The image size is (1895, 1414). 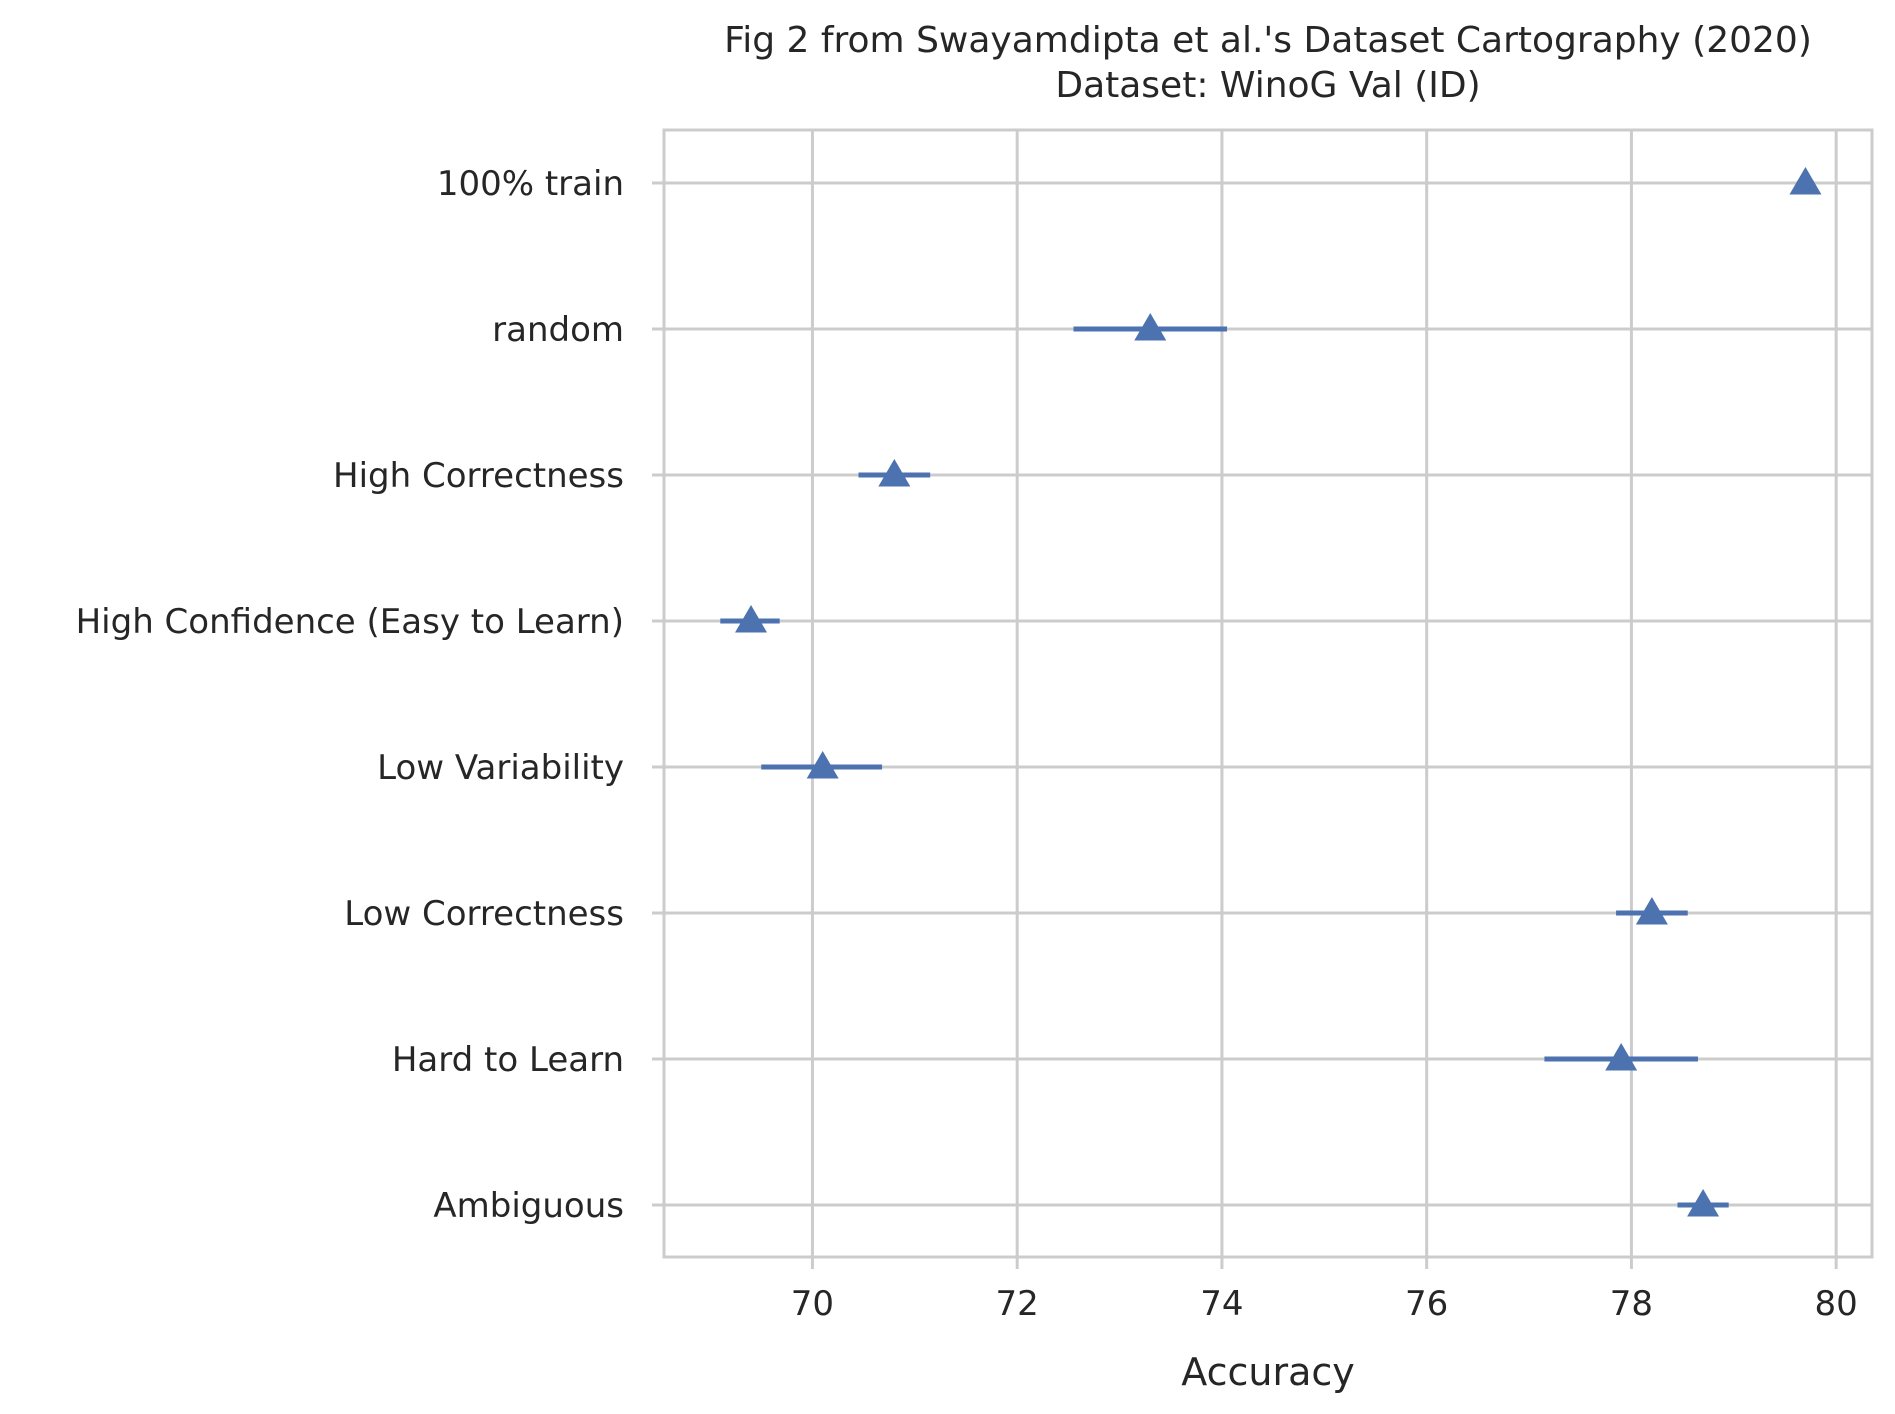 What do you see at coordinates (1017, 1304) in the screenshot?
I see `x-tick-label: 72` at bounding box center [1017, 1304].